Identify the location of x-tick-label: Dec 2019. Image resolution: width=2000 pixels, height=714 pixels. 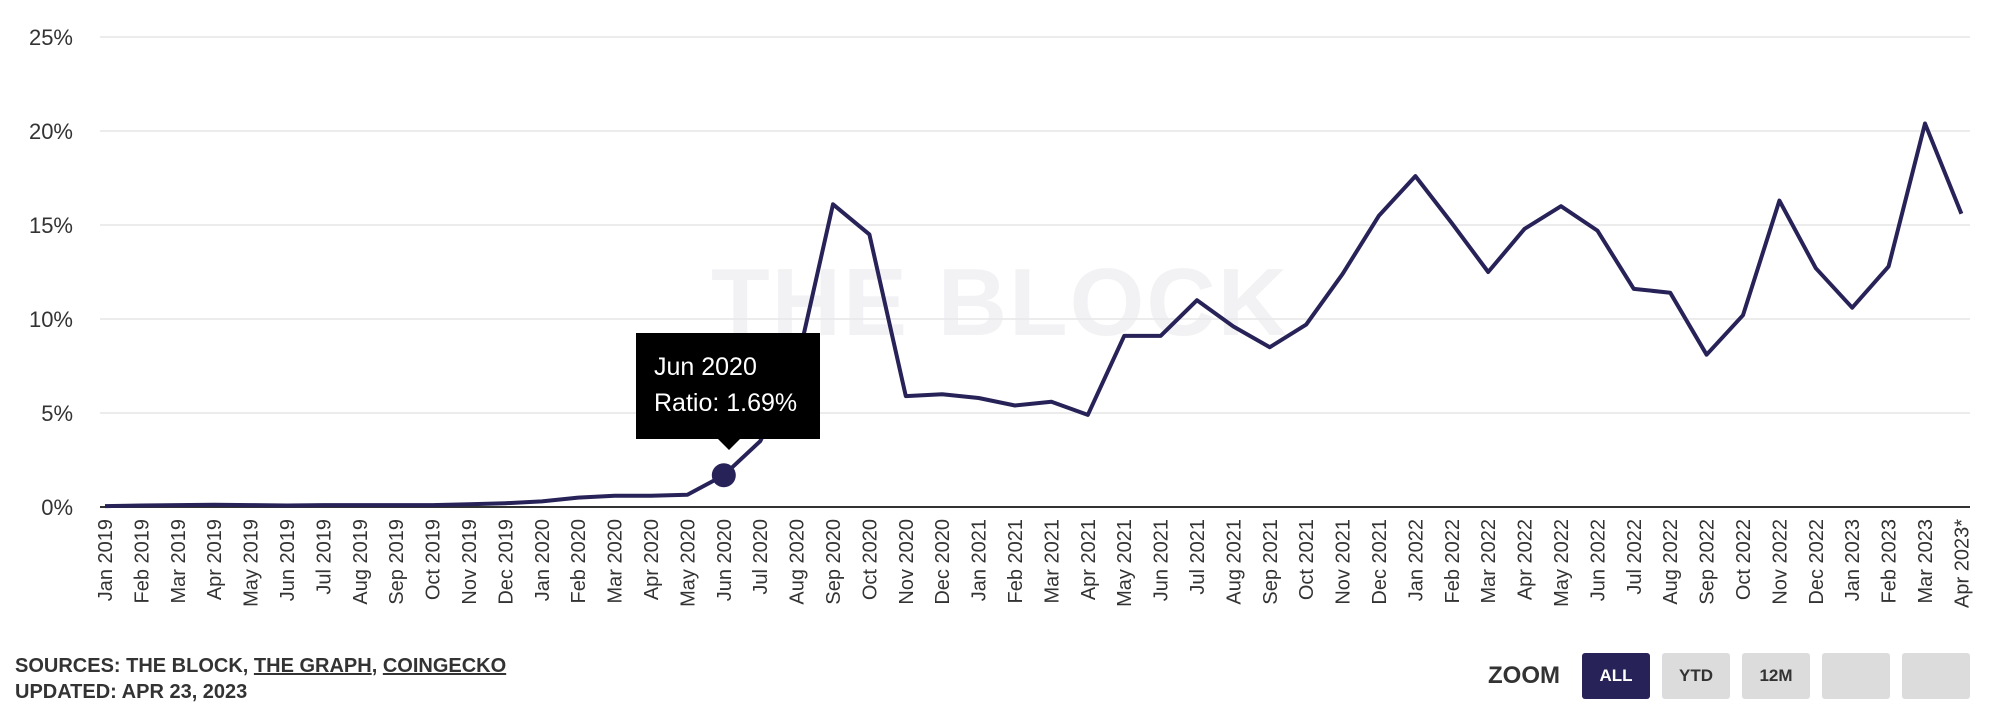
(506, 562).